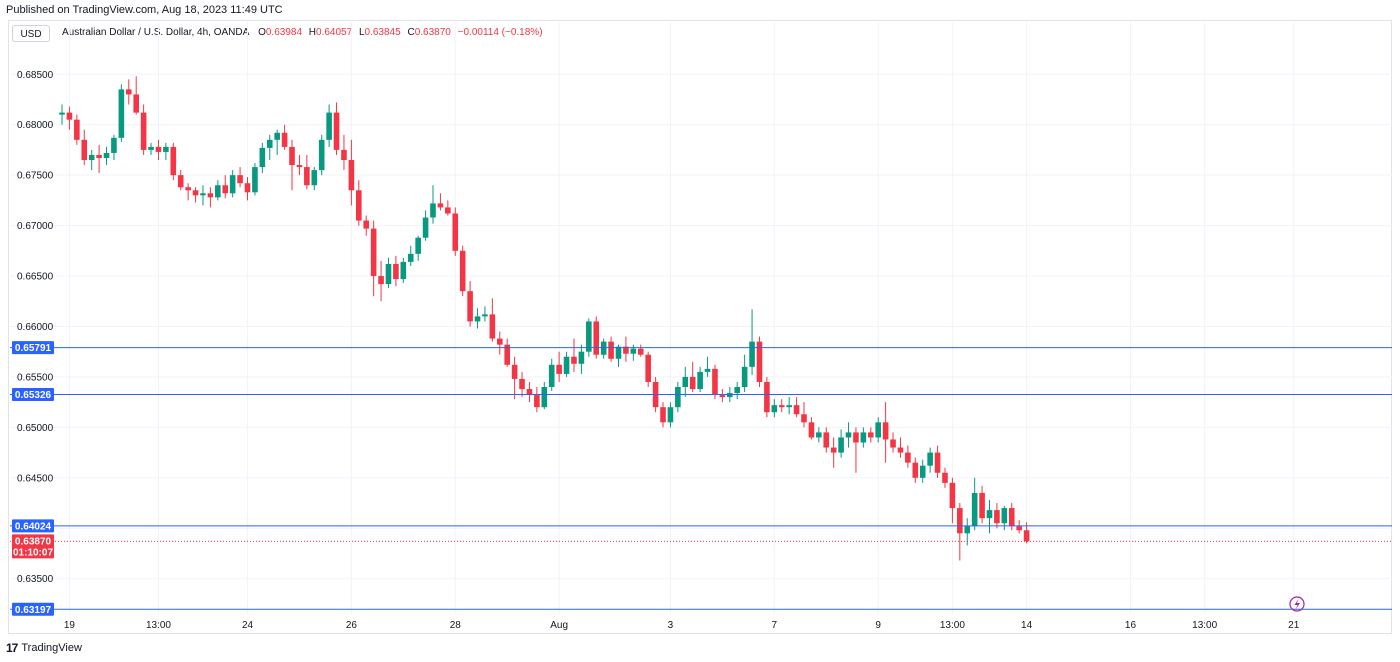 This screenshot has width=1400, height=662. What do you see at coordinates (500, 32) in the screenshot?
I see `change-value: −0.00114 (−0.18%)` at bounding box center [500, 32].